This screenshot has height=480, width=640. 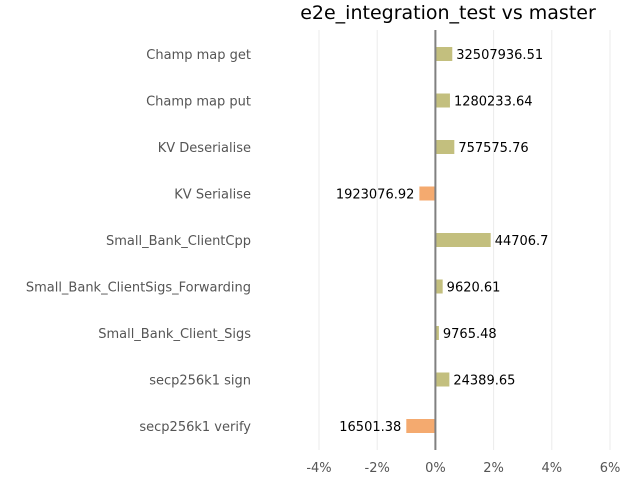 What do you see at coordinates (435, 468) in the screenshot?
I see `x-tick-label: 0%` at bounding box center [435, 468].